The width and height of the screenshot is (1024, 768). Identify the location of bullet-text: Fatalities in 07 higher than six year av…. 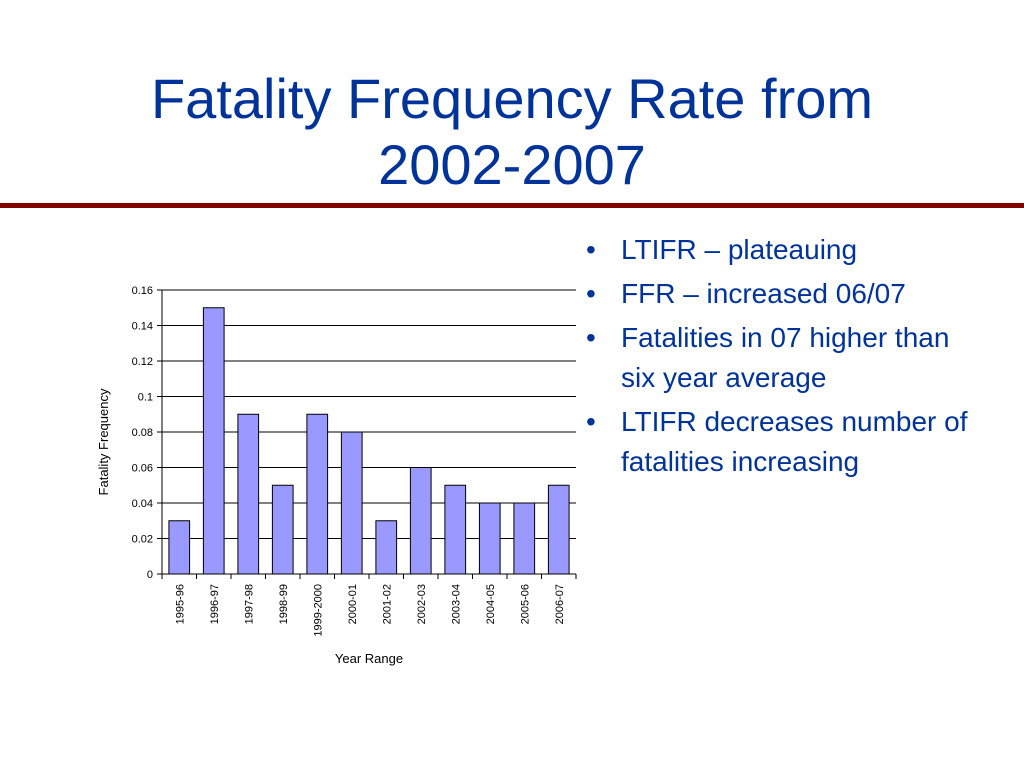
(785, 357).